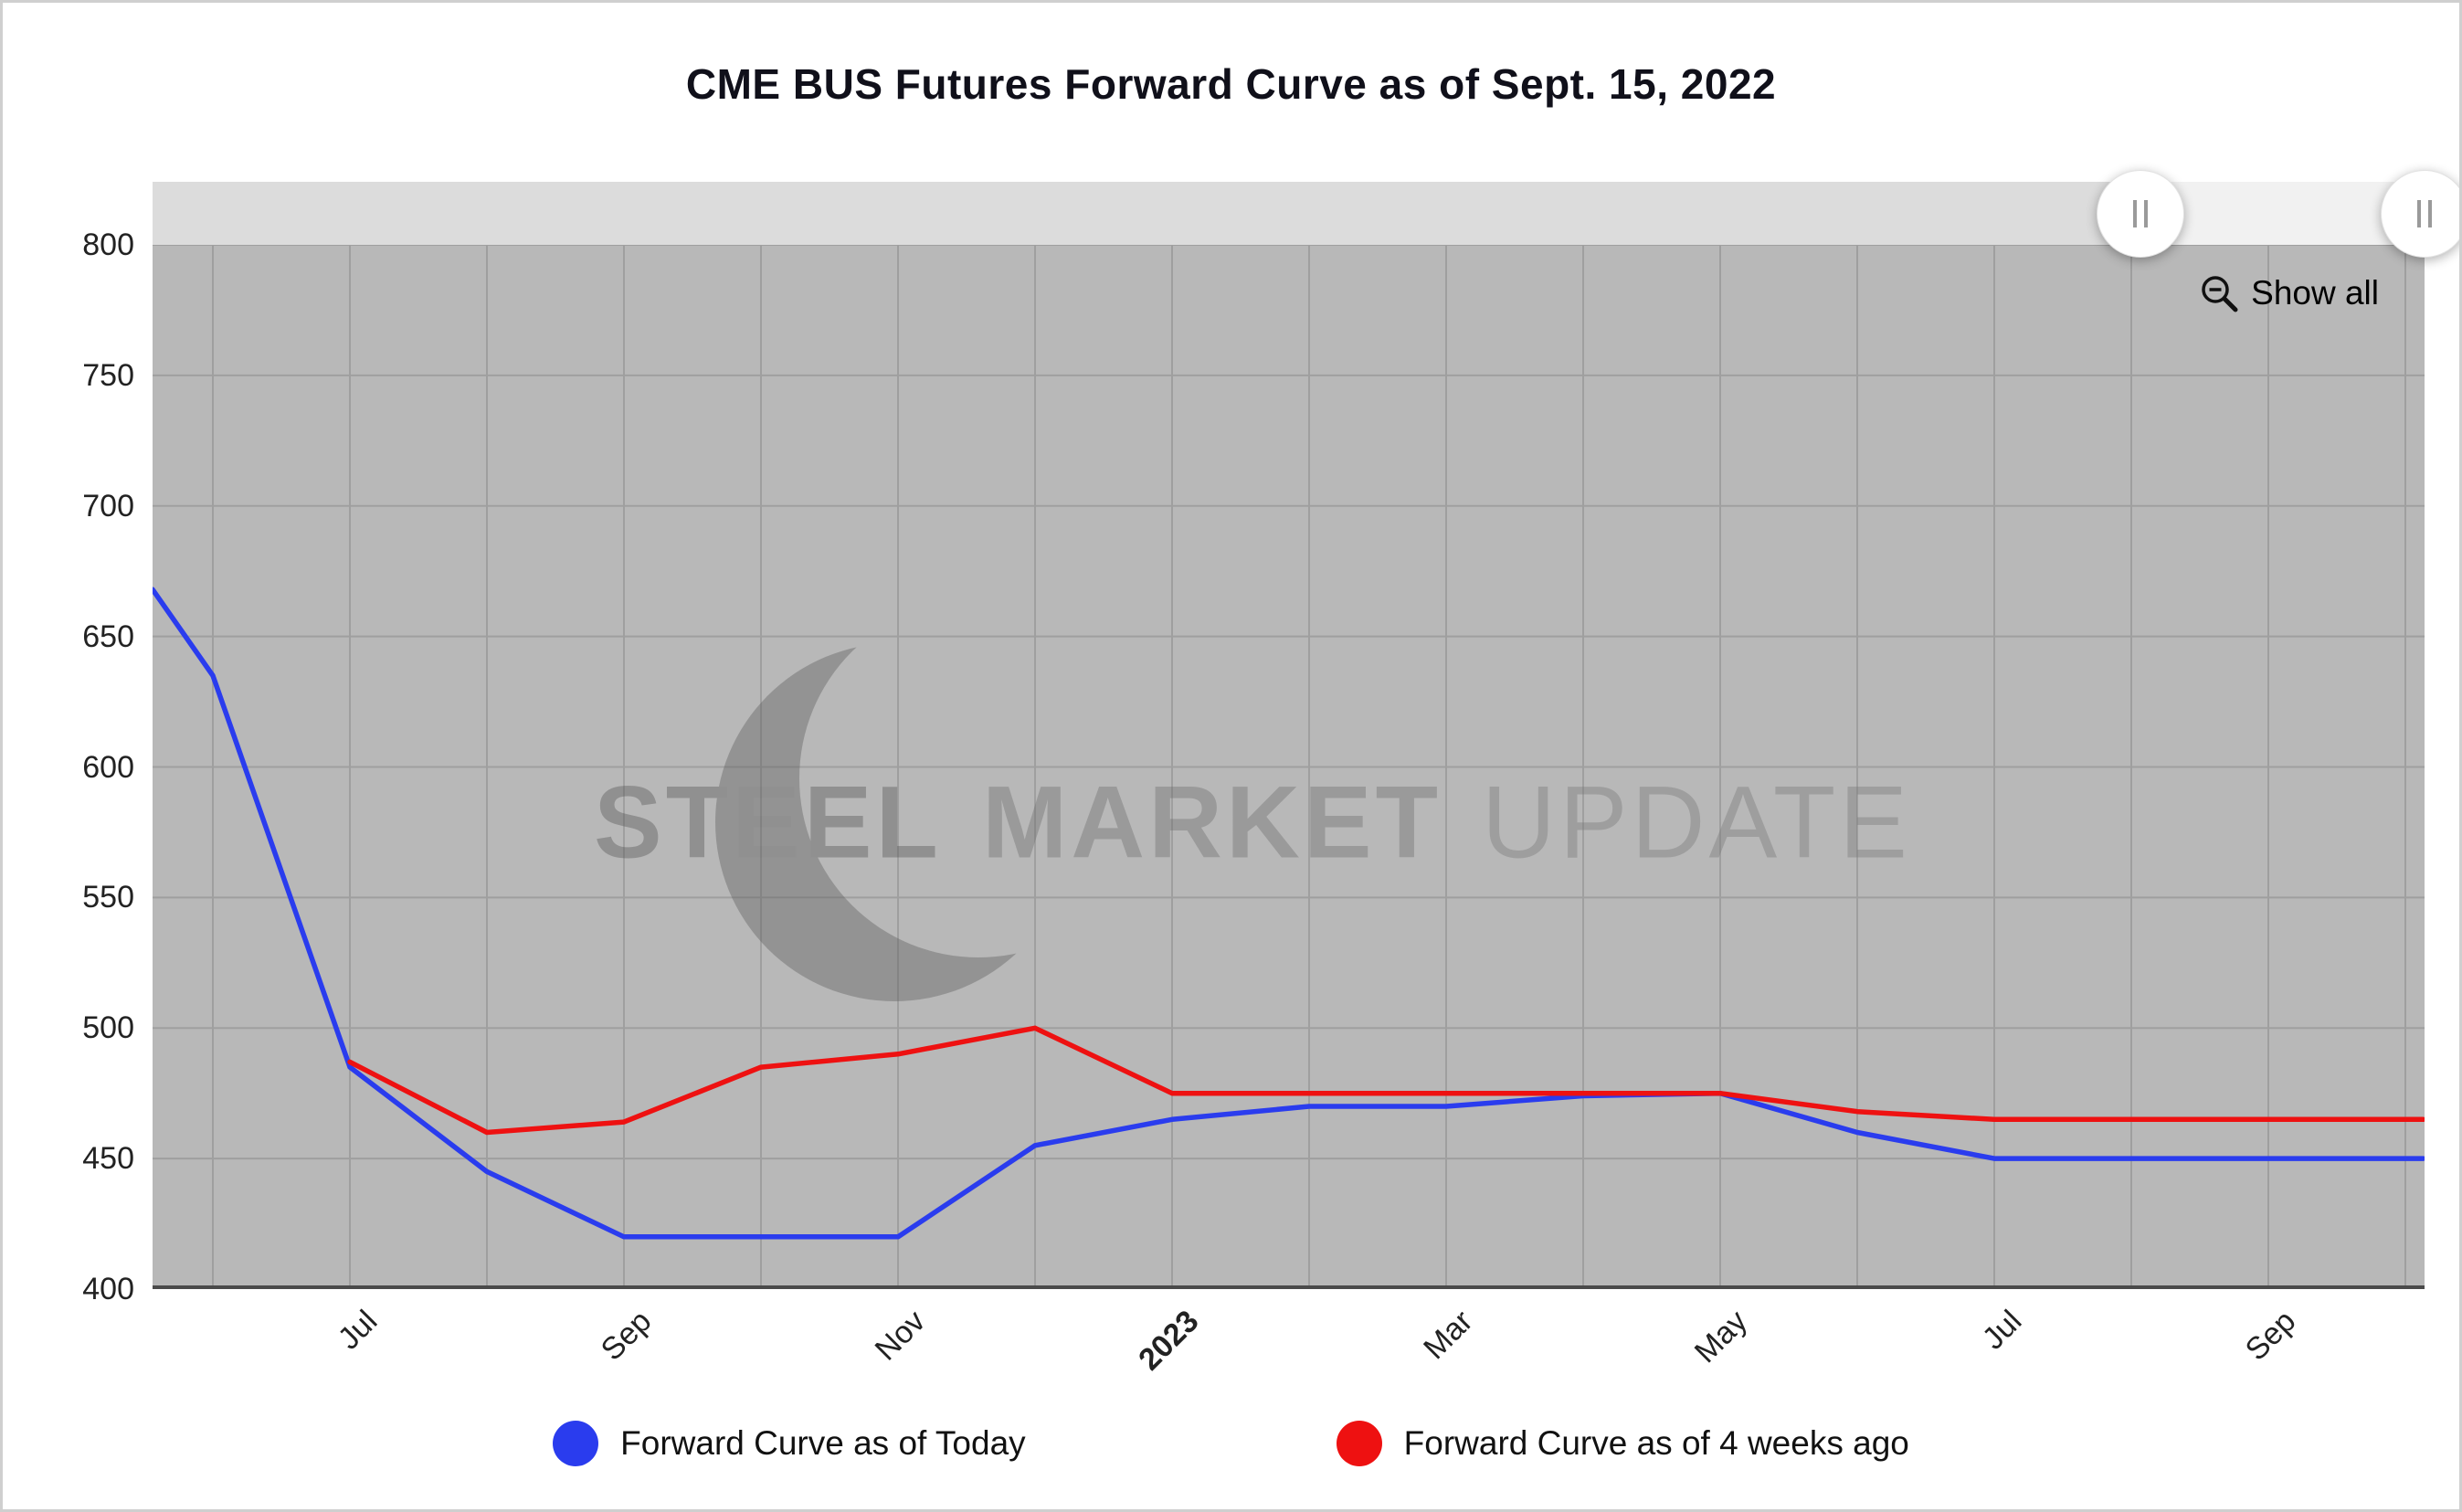 This screenshot has height=1512, width=2462. I want to click on y-axis-label: 700, so click(108, 506).